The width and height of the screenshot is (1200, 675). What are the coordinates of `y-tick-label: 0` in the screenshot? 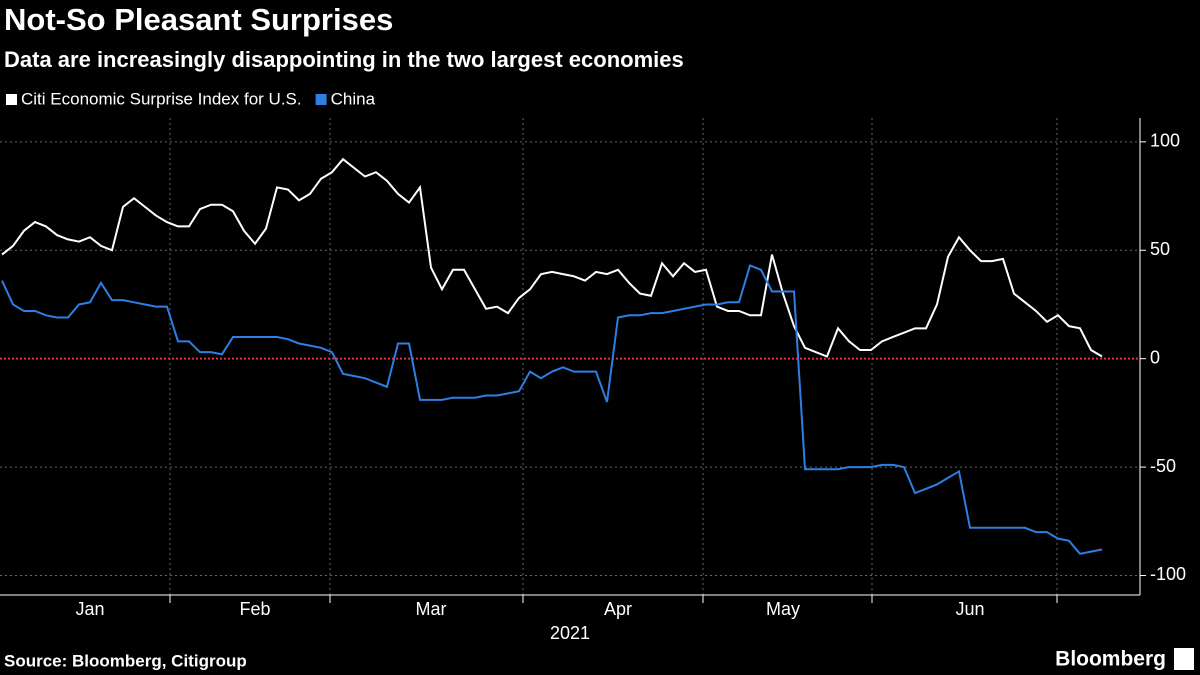 It's located at (1155, 357).